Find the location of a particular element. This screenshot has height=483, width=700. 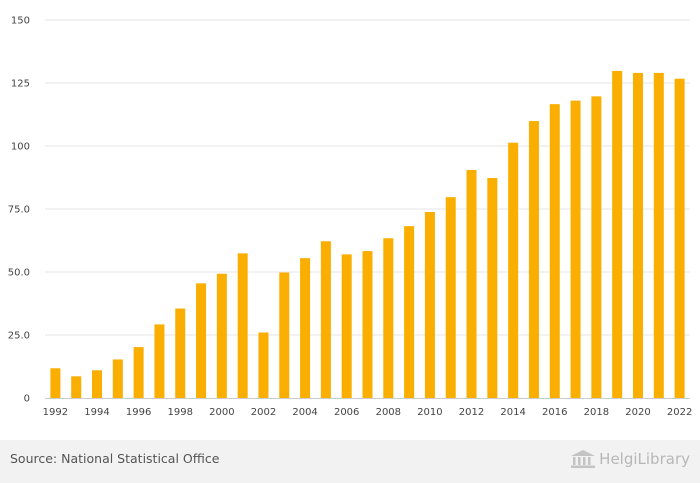

bar-2010 is located at coordinates (429, 305).